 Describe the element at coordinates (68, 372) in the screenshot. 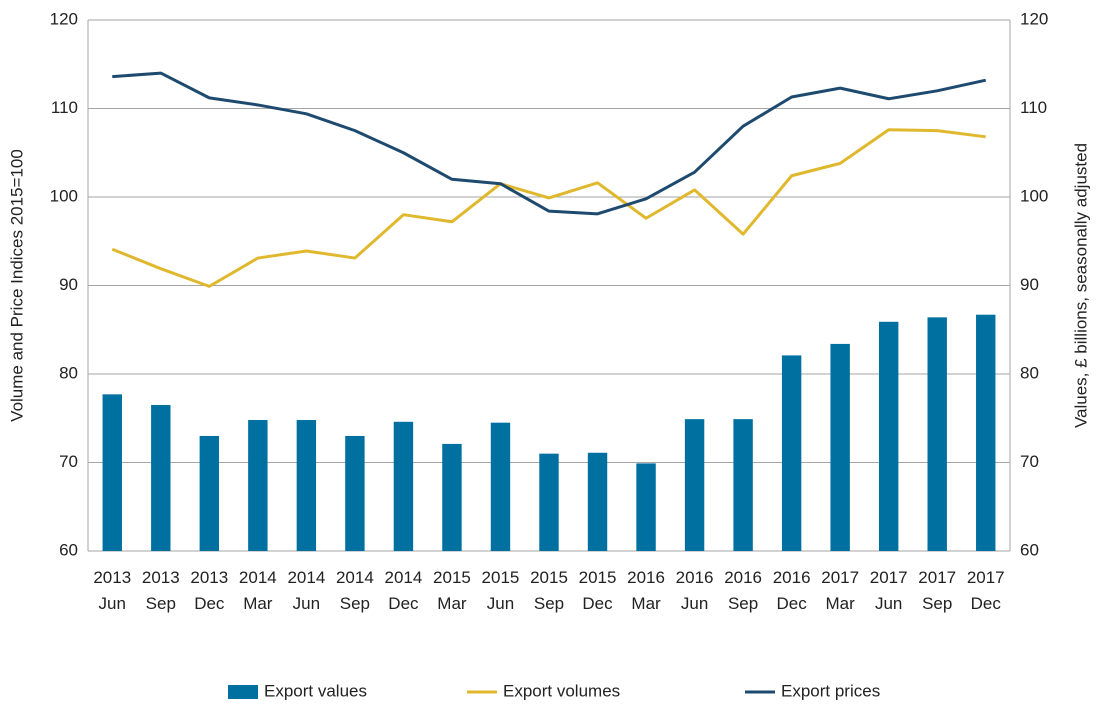

I see `y-tick-label: 80` at that location.